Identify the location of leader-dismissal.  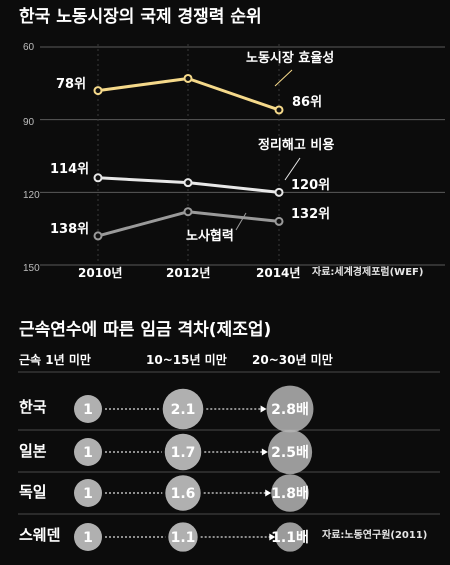
(292, 169).